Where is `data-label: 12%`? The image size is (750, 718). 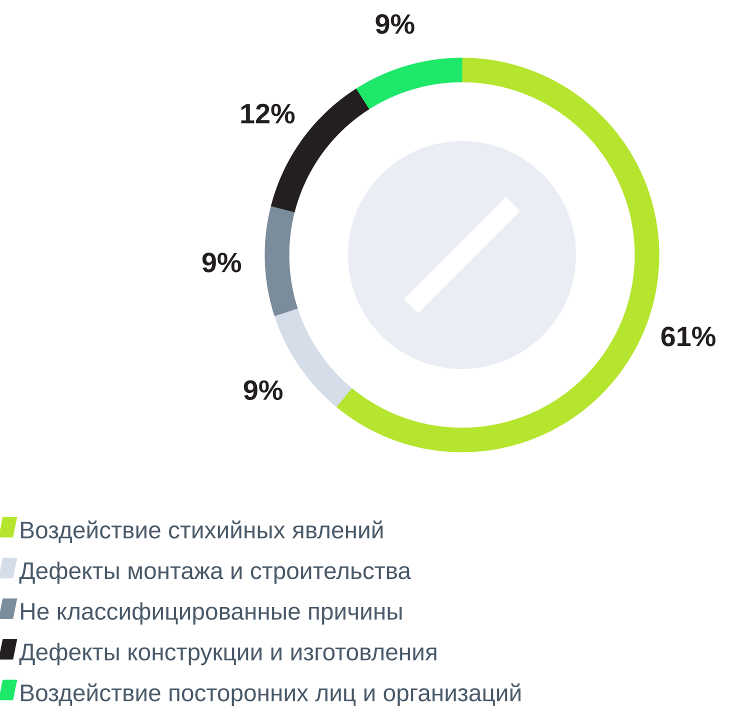
data-label: 12% is located at coordinates (268, 114).